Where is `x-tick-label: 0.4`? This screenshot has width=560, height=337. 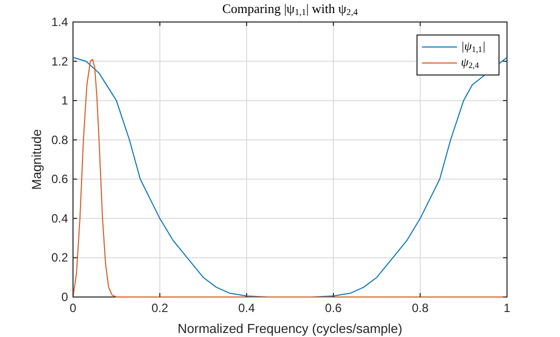
x-tick-label: 0.4 is located at coordinates (247, 308).